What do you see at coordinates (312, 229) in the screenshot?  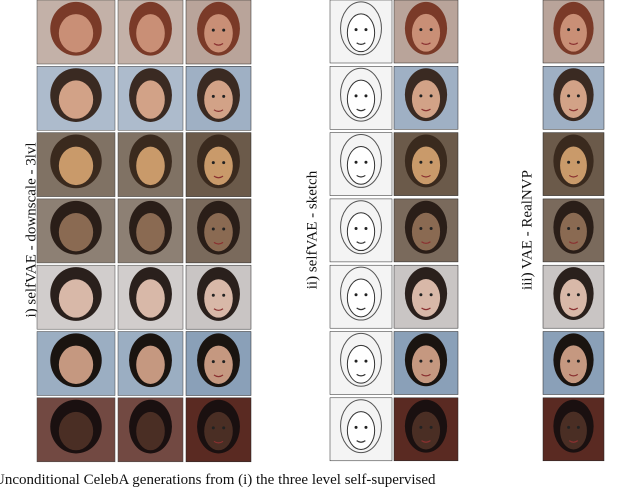 I see `panel-label: ii) selfVAE - sketch` at bounding box center [312, 229].